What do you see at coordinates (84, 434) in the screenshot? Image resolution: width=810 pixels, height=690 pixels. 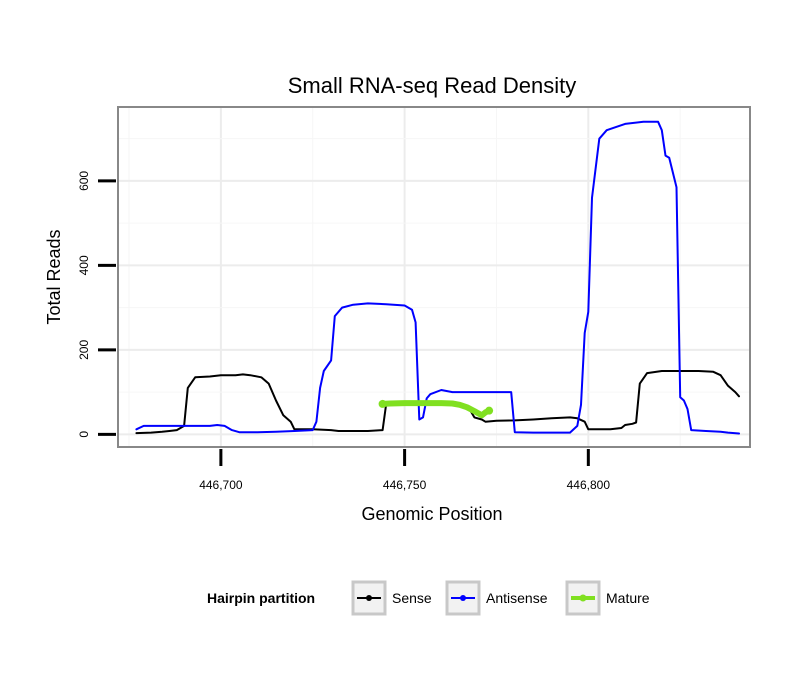 I see `y-tick-label: 0` at bounding box center [84, 434].